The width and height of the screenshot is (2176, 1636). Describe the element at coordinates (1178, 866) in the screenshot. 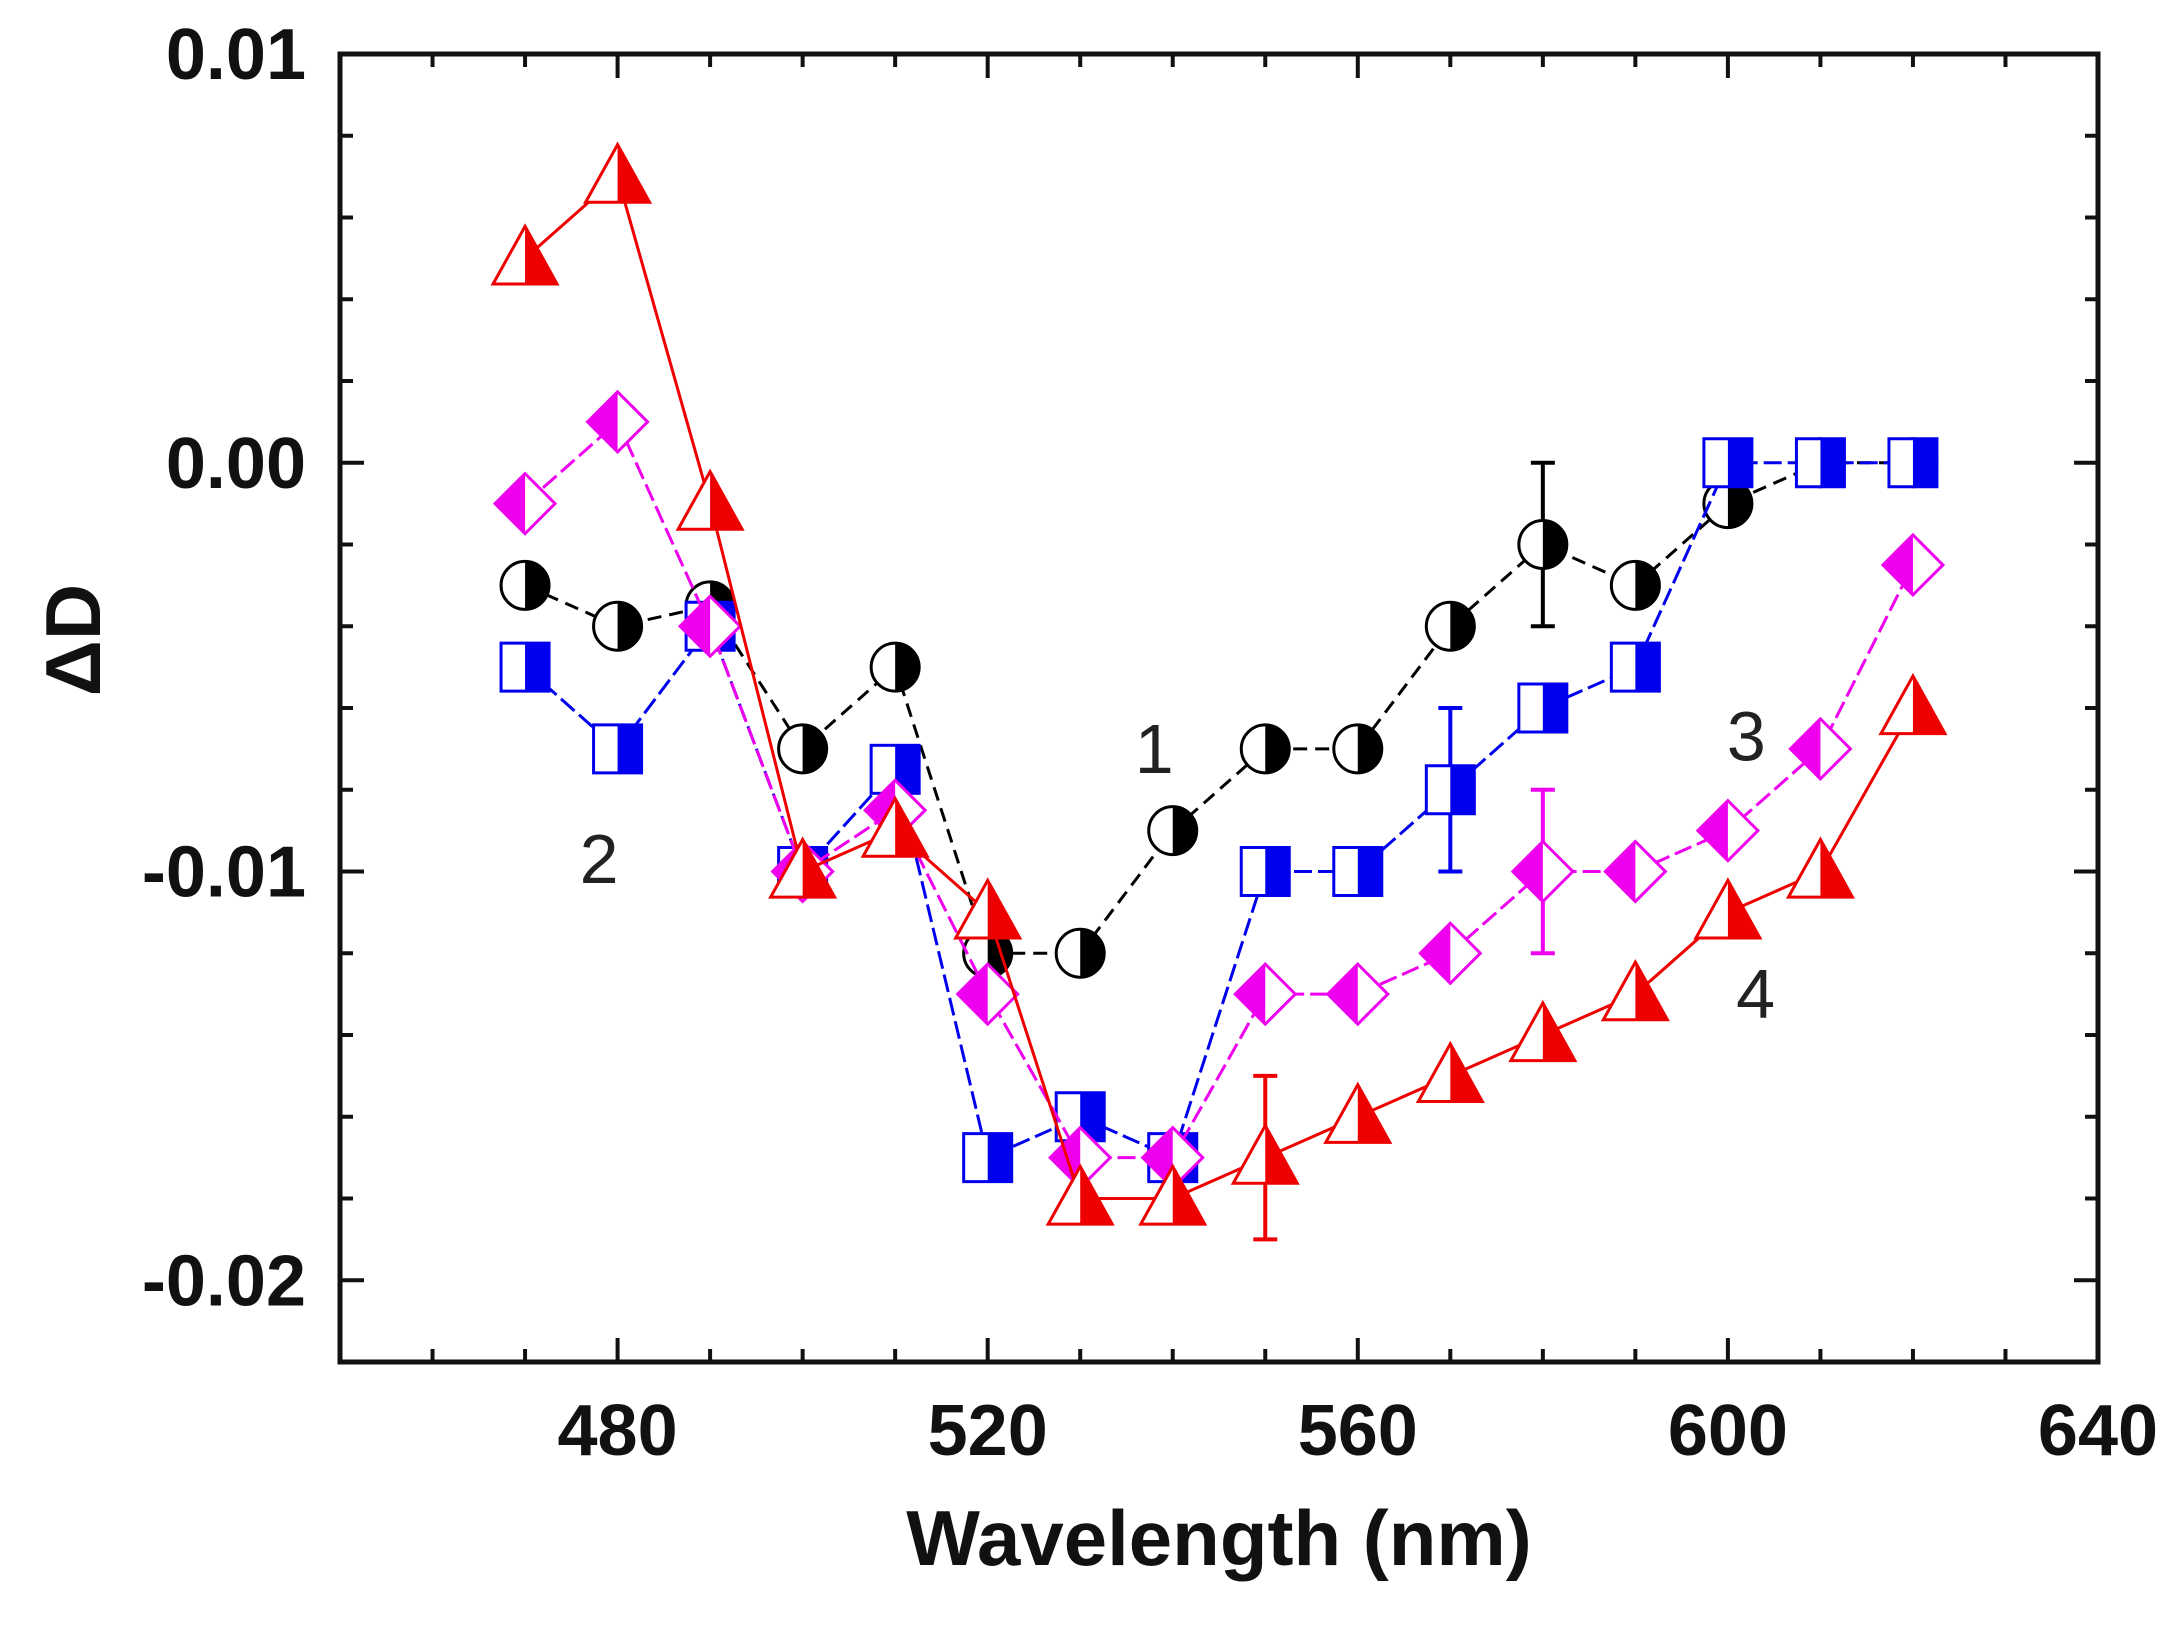

I see `annotation-layer: 1 2 3 4` at that location.